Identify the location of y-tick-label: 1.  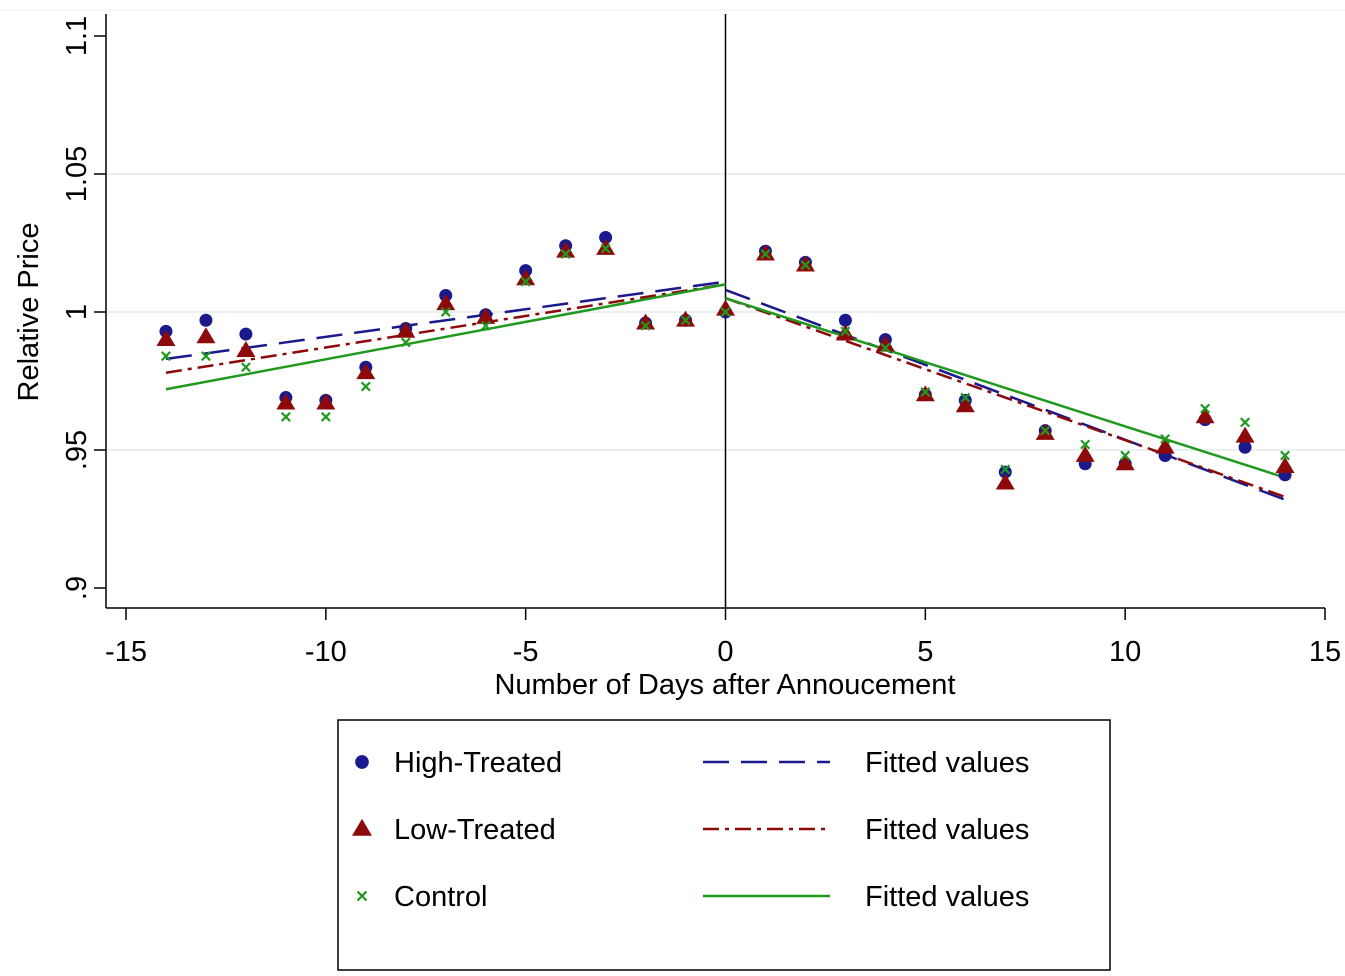
(77, 312).